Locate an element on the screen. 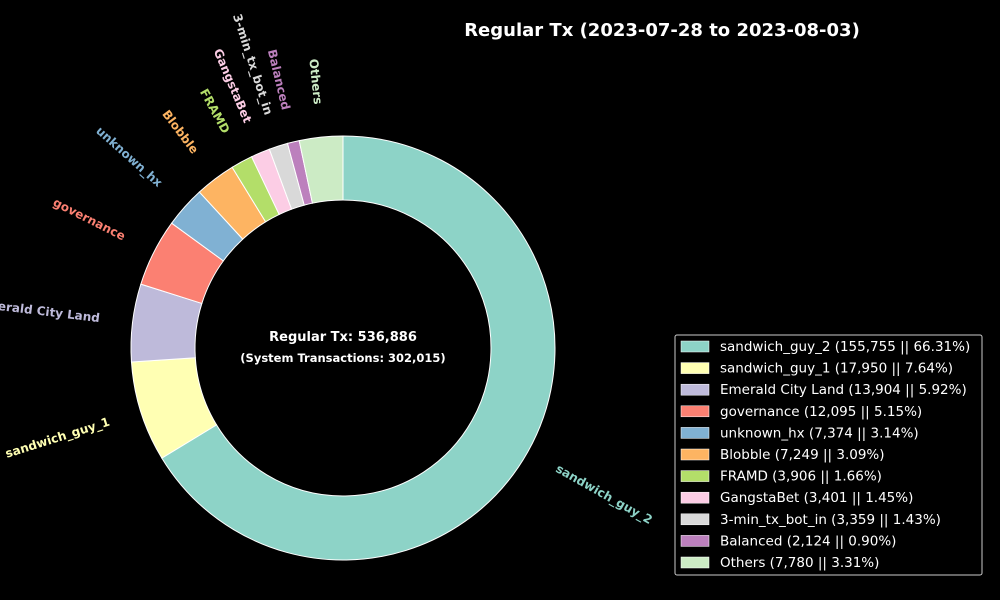  slice-label-sandwich-guy-1: sandwich_guy_1 is located at coordinates (58, 438).